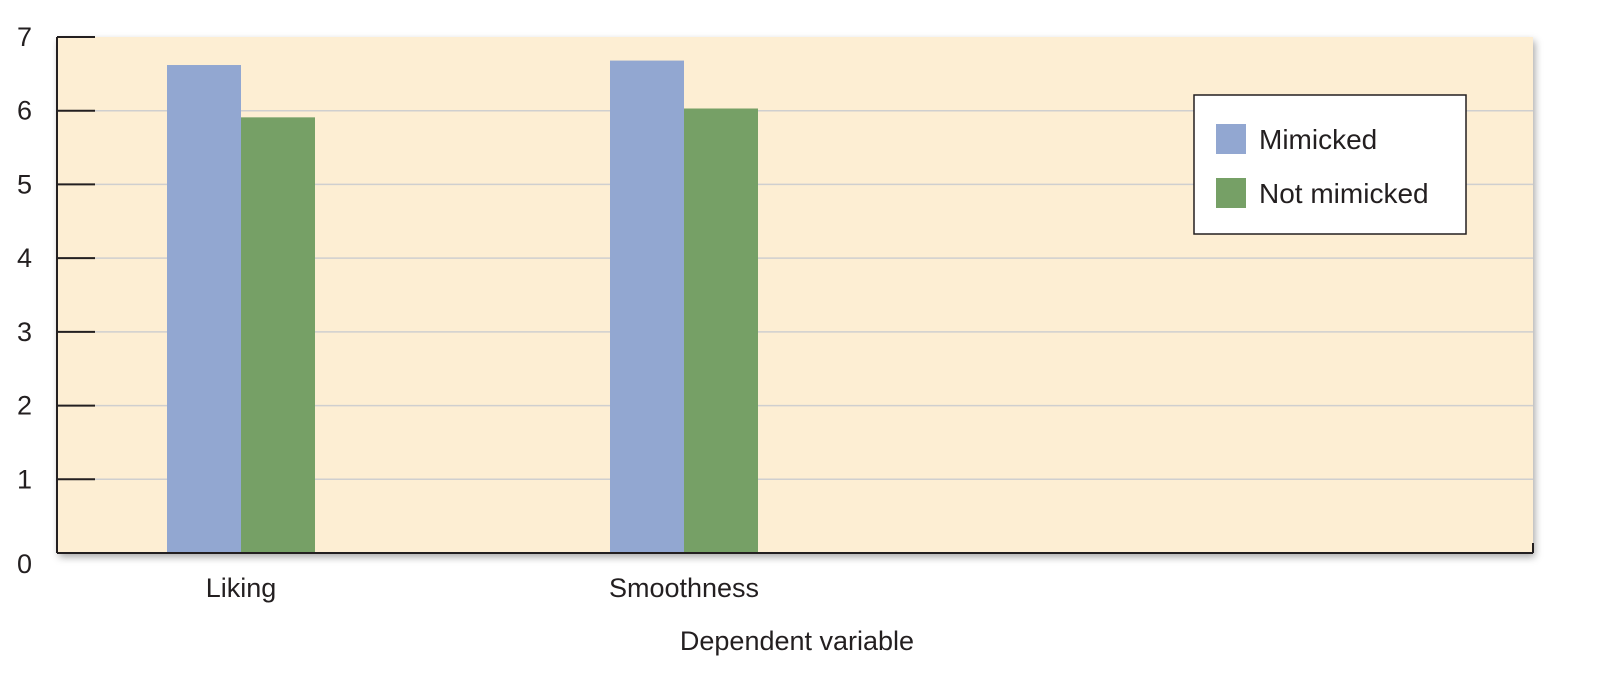 This screenshot has height=689, width=1607. What do you see at coordinates (24, 258) in the screenshot?
I see `y-tick-label: 4` at bounding box center [24, 258].